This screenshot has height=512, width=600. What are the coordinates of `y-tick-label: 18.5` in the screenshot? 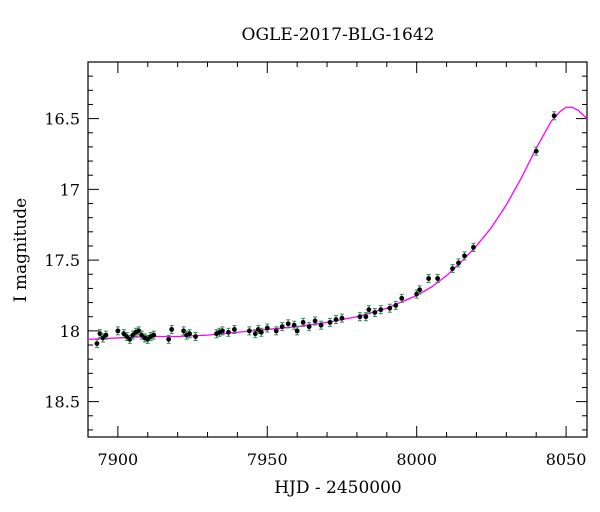 It's located at (62, 402).